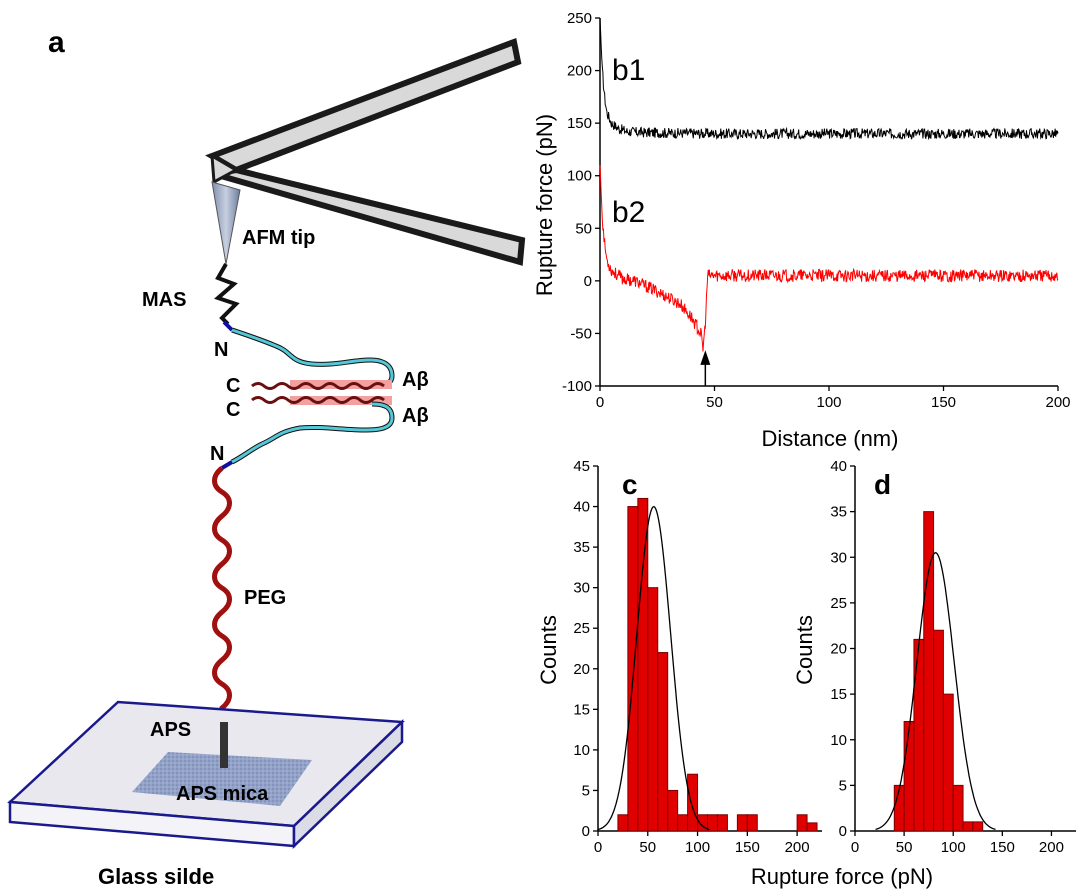  I want to click on afm-cantilever, so click(365, 151).